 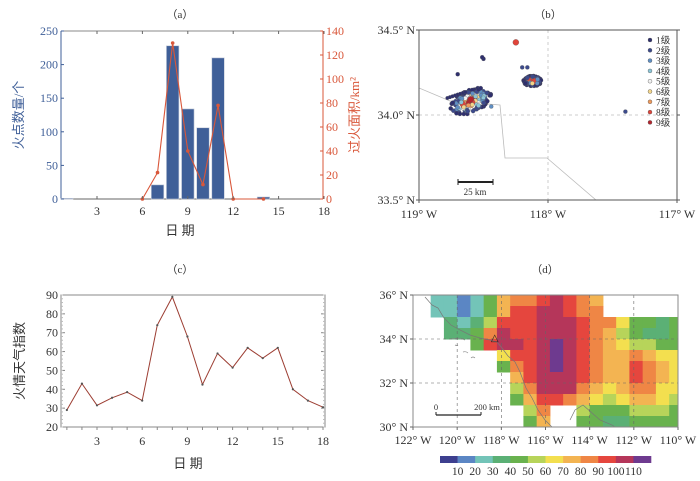 I want to click on x-tick-label: 6, so click(x=142, y=211).